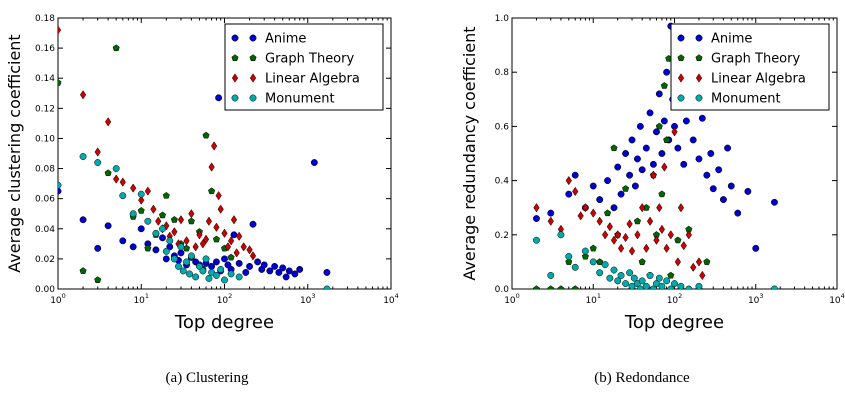 This screenshot has width=845, height=396. Describe the element at coordinates (235, 38) in the screenshot. I see `legend-marker-anime` at that location.